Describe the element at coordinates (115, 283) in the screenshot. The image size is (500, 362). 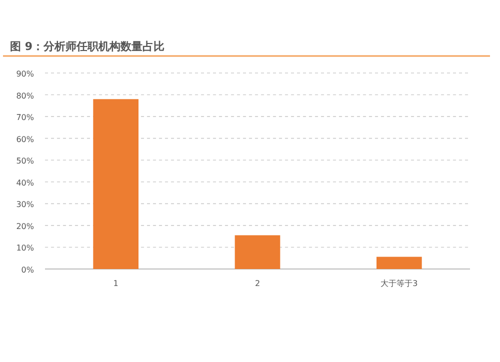
I see `x-tick-label: 1` at that location.